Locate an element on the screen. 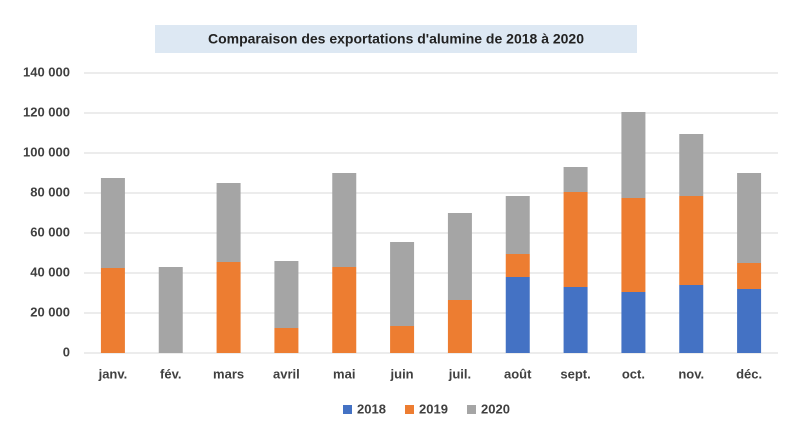  x-tick-label: oct. is located at coordinates (633, 373).